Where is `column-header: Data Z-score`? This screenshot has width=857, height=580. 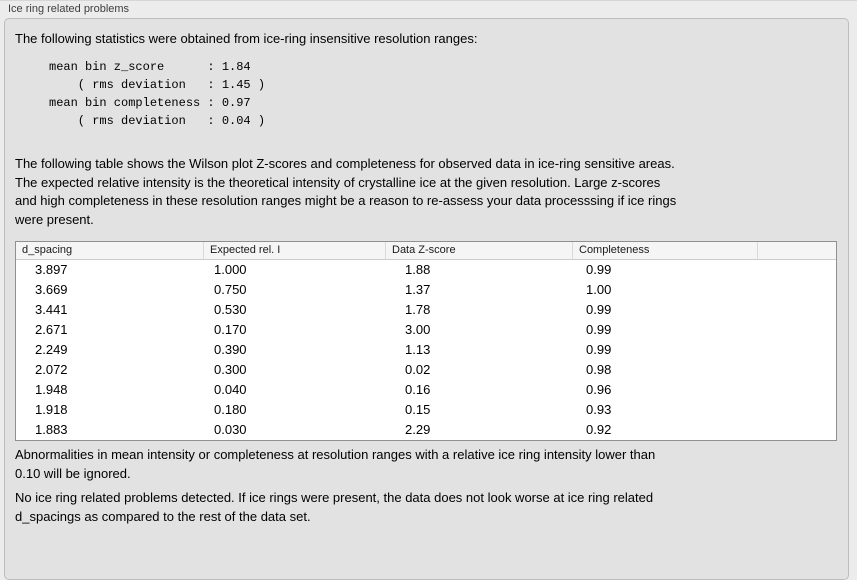 column-header: Data Z-score is located at coordinates (479, 250).